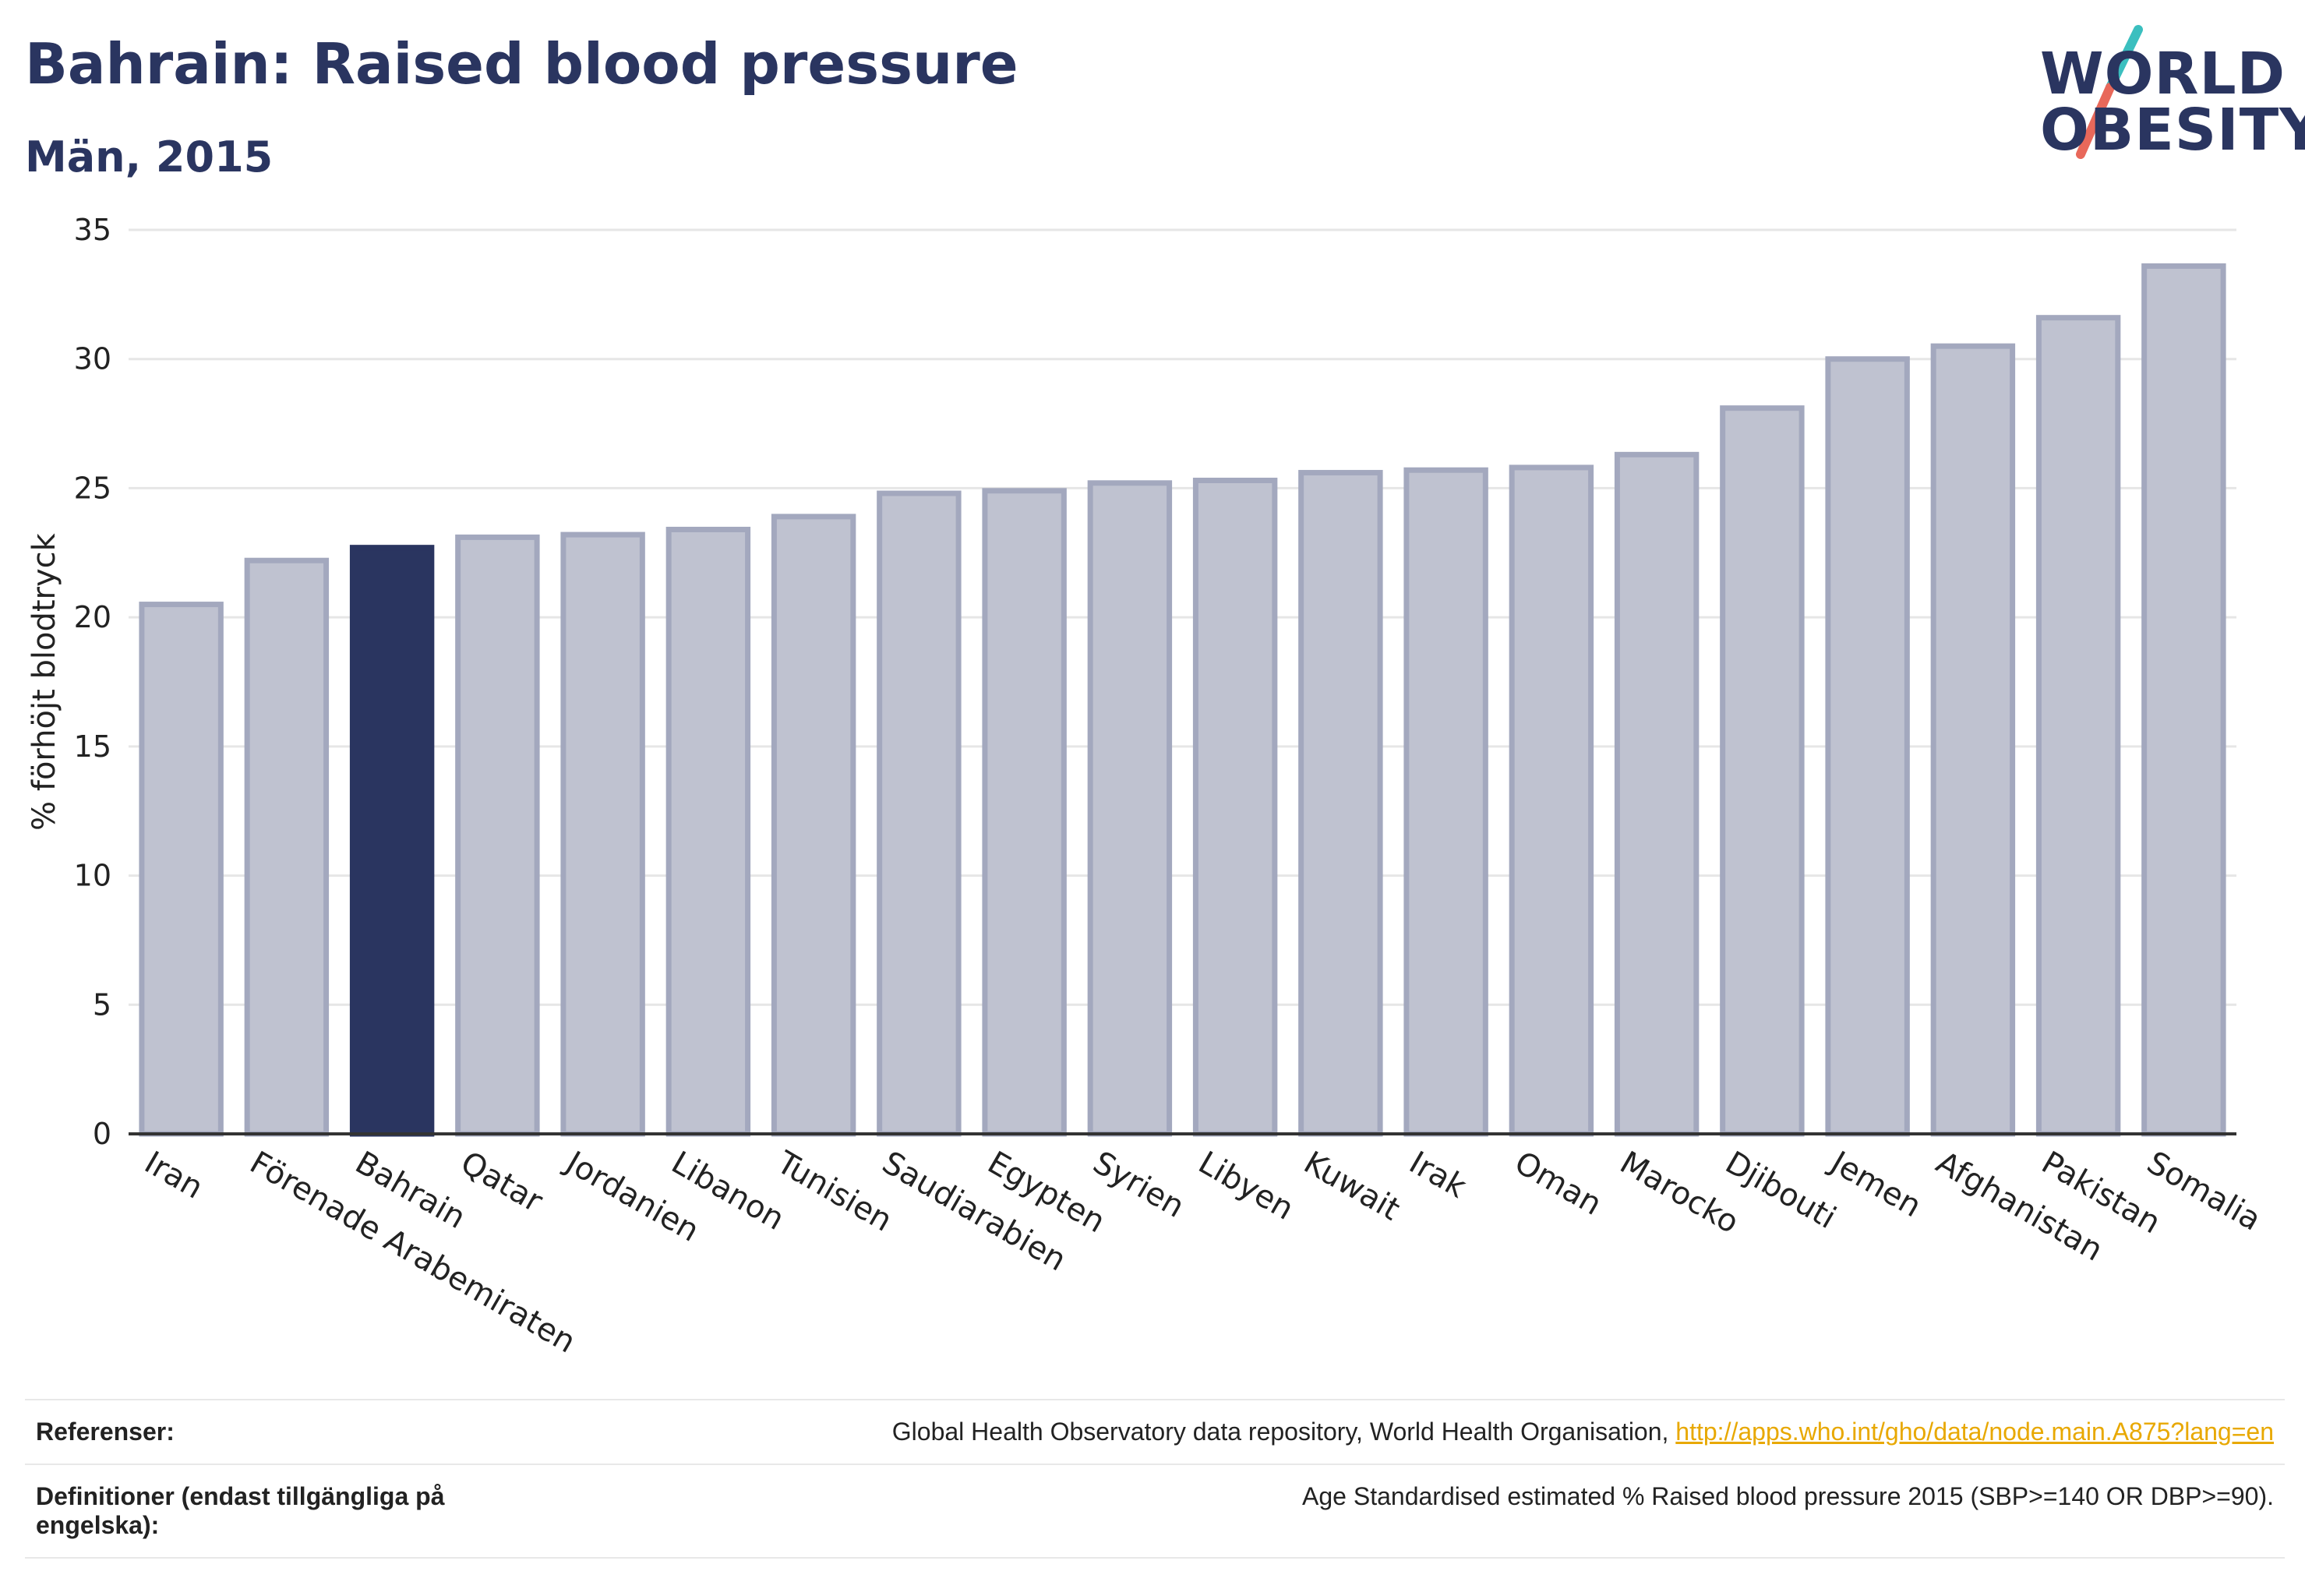 Image resolution: width=2305 pixels, height=1596 pixels. What do you see at coordinates (1973, 740) in the screenshot?
I see `bar-afghanistan` at bounding box center [1973, 740].